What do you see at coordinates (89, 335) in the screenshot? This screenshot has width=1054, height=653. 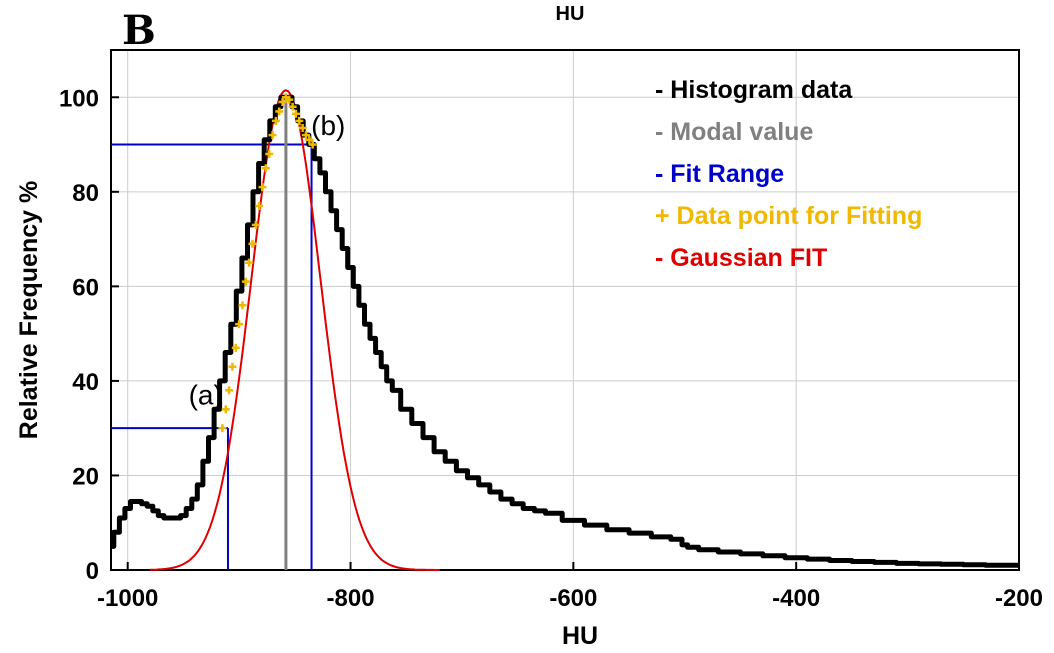 I see `y-axis-ticks: 0 20 40 60 80 100` at bounding box center [89, 335].